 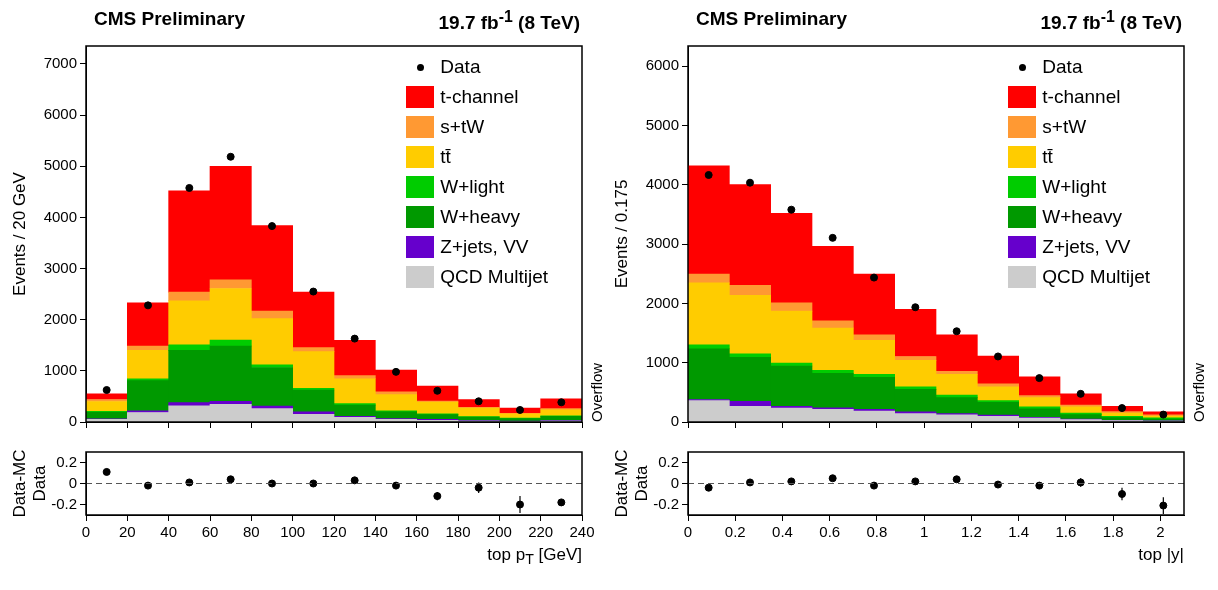 What do you see at coordinates (621, 234) in the screenshot?
I see `y-axis-title: Events / 0.175` at bounding box center [621, 234].